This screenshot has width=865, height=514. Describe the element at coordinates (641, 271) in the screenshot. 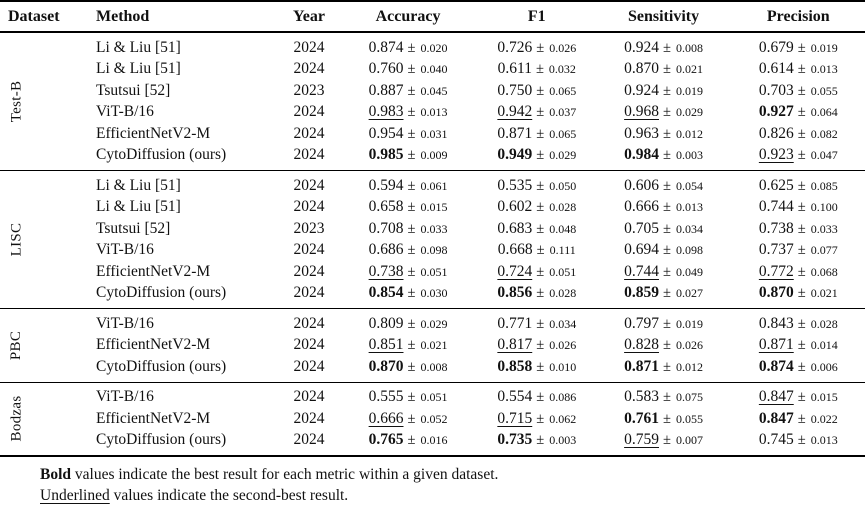

I see `metric-value: 0.744` at that location.